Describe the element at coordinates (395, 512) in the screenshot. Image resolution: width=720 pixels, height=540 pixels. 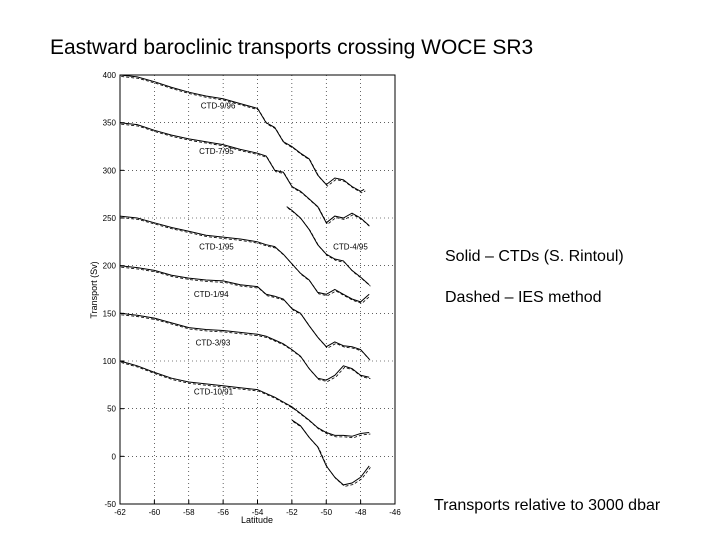
I see `x-tick-label: -46` at that location.